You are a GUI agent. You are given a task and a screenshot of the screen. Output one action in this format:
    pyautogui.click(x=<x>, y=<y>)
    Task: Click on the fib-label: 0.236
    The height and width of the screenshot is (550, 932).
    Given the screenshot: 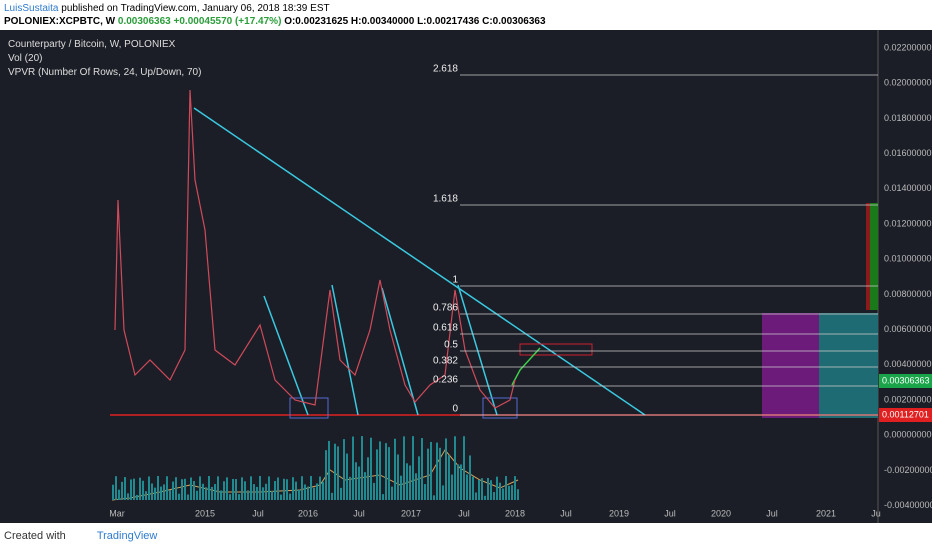 What is the action you would take?
    pyautogui.click(x=445, y=380)
    